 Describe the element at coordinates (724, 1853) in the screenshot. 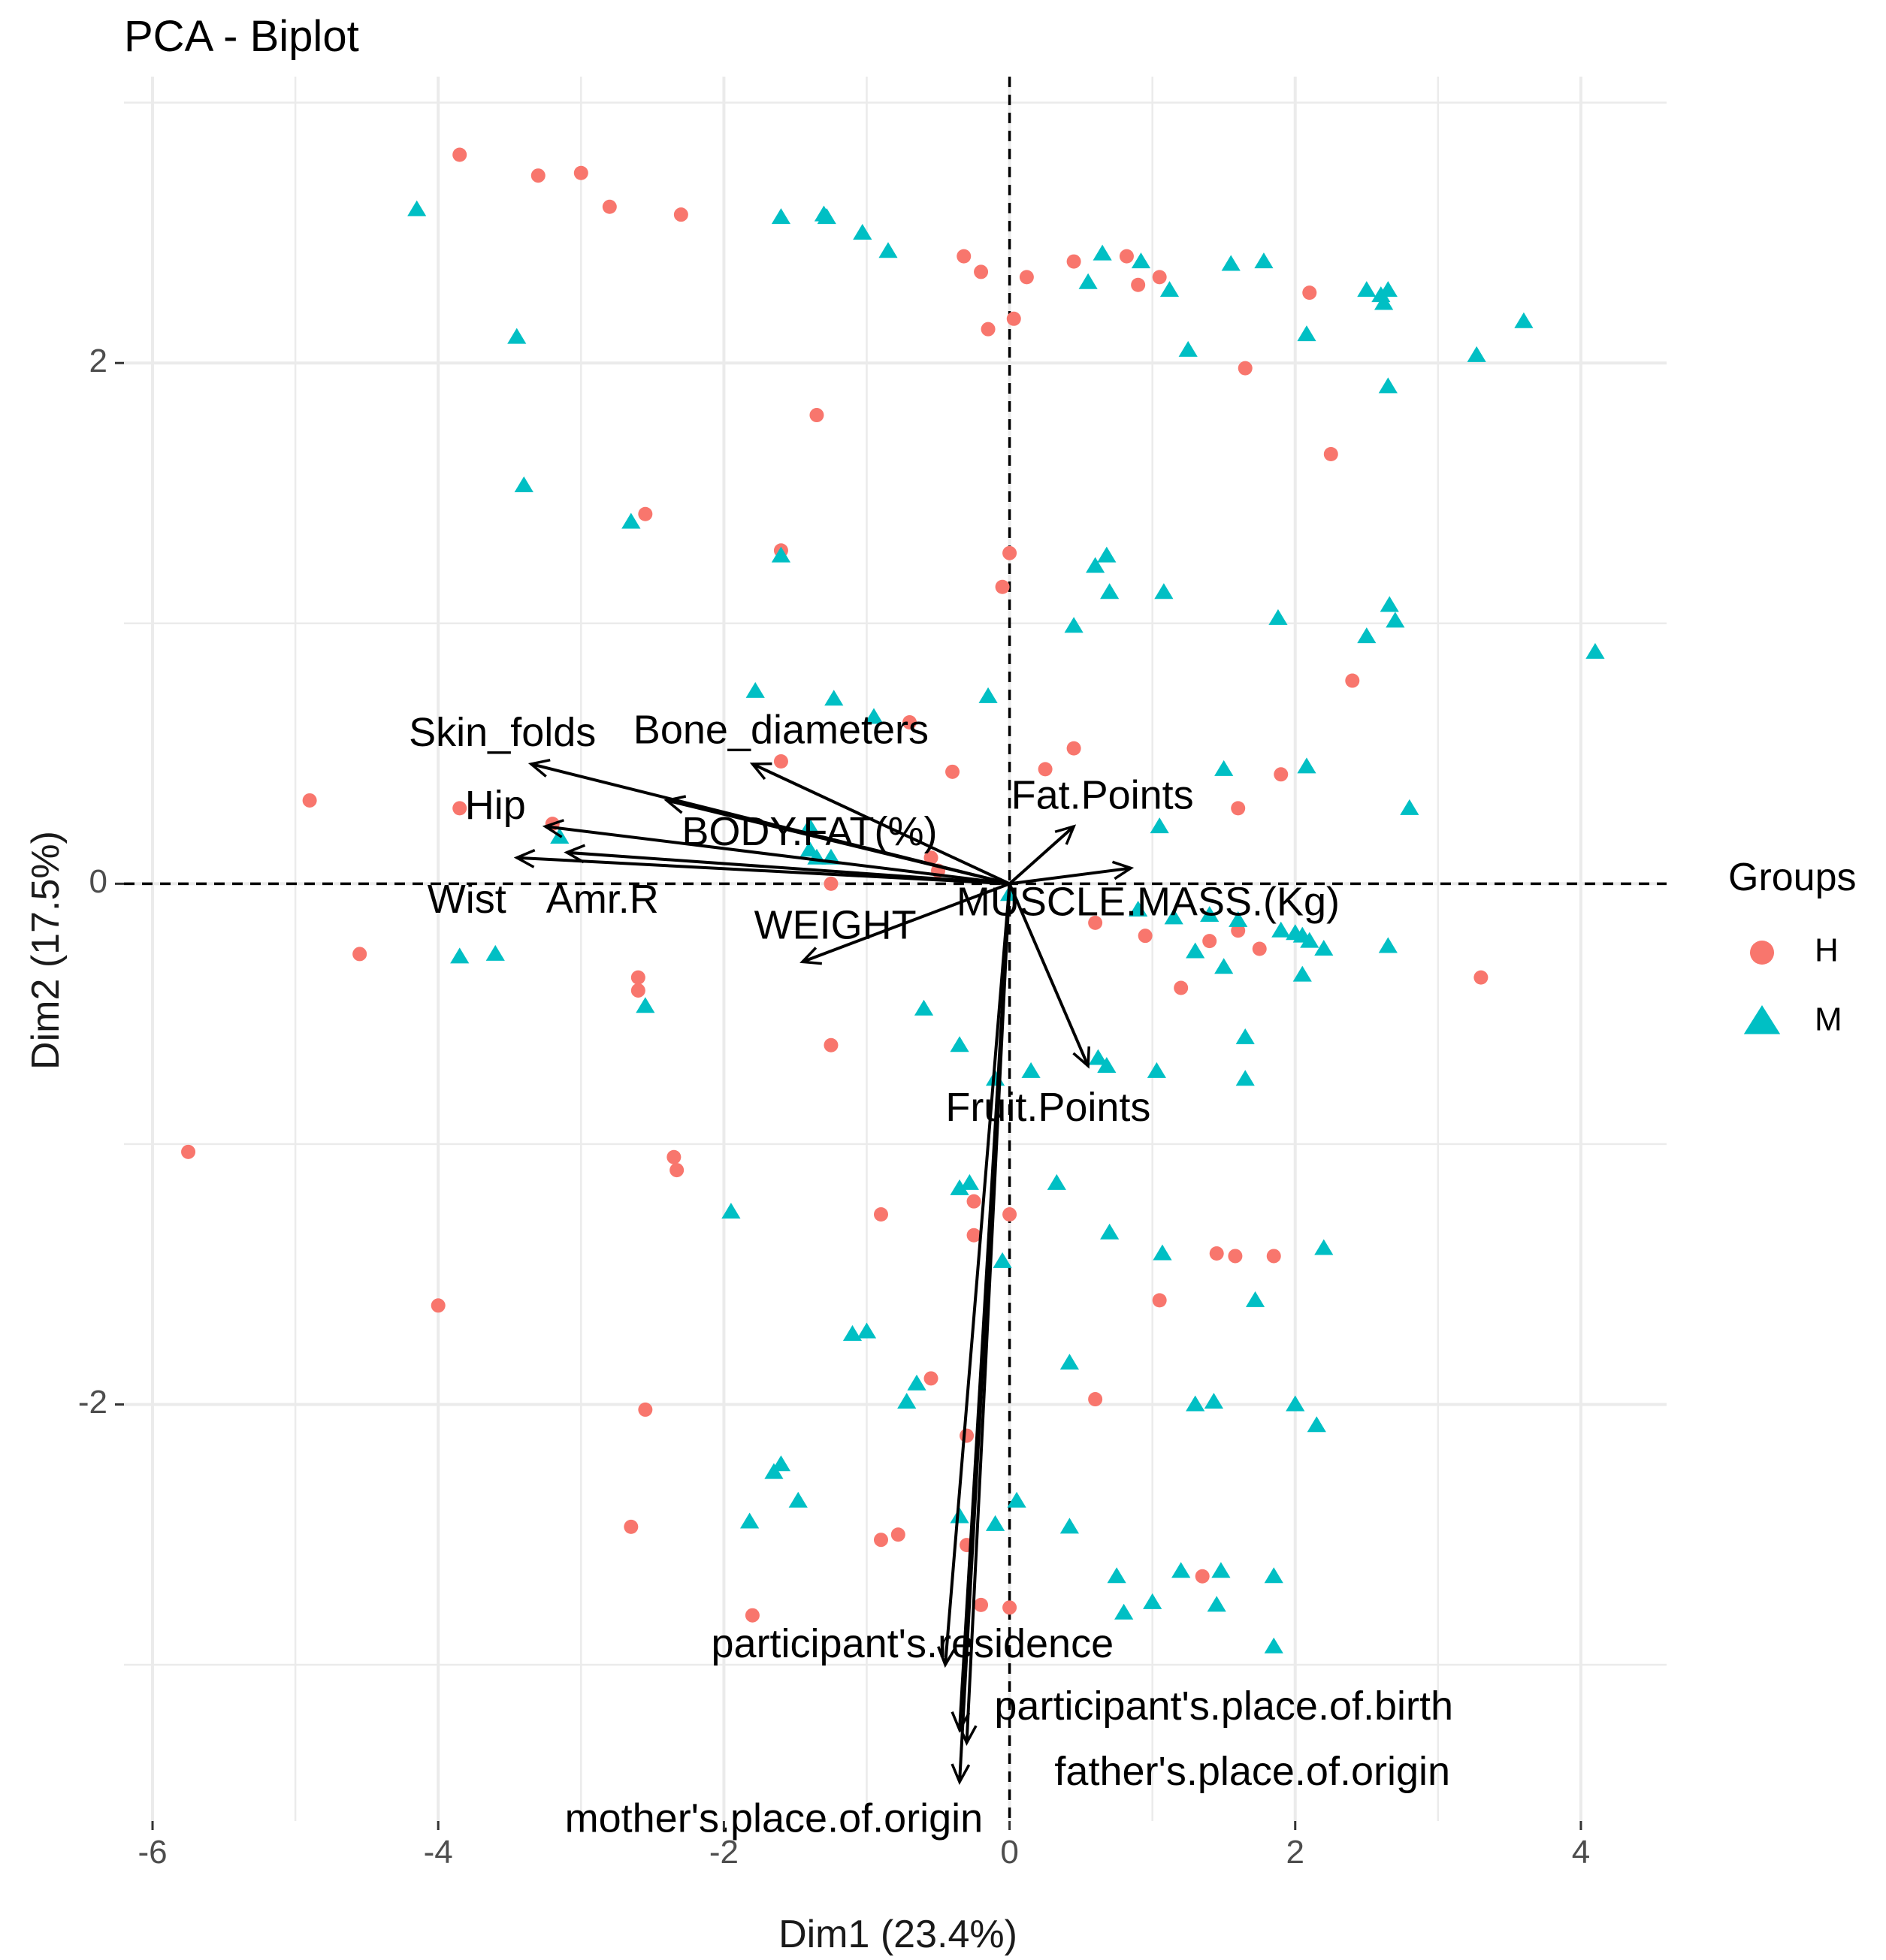

I see `x-tick-label: -2` at that location.